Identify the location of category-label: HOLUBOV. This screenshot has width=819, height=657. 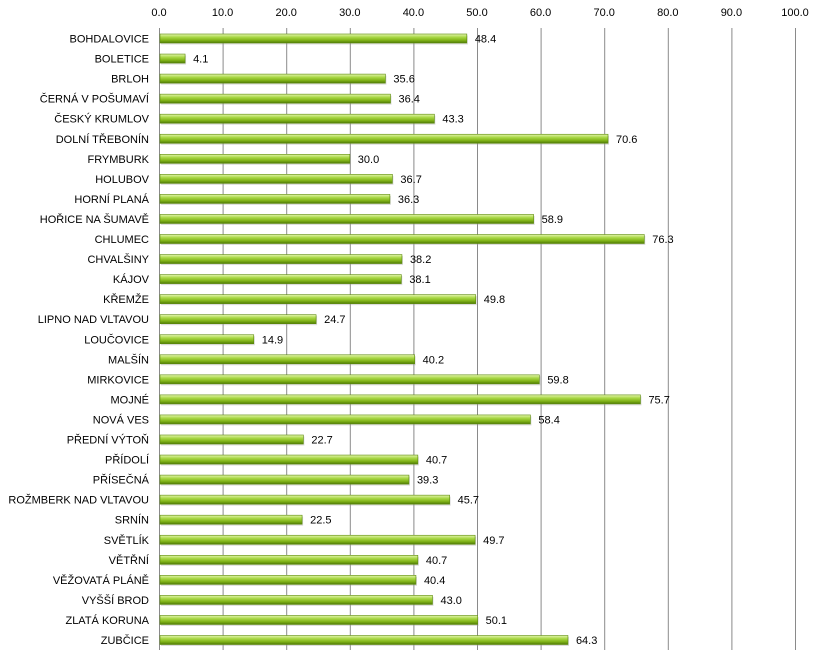
(122, 180).